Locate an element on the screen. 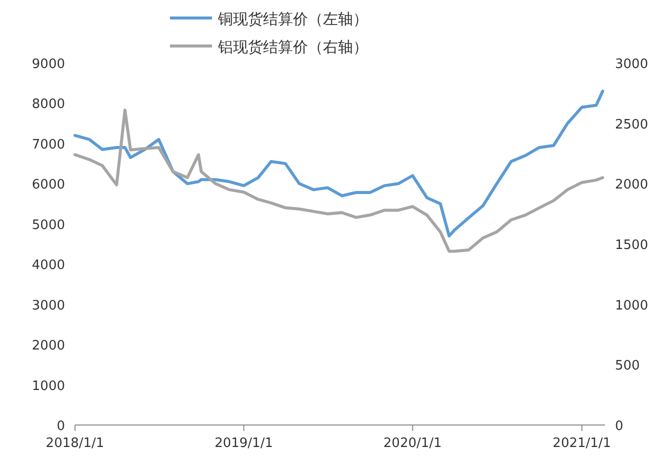 This screenshot has height=464, width=659. x-tick-label: 2020/1/1 is located at coordinates (412, 443).